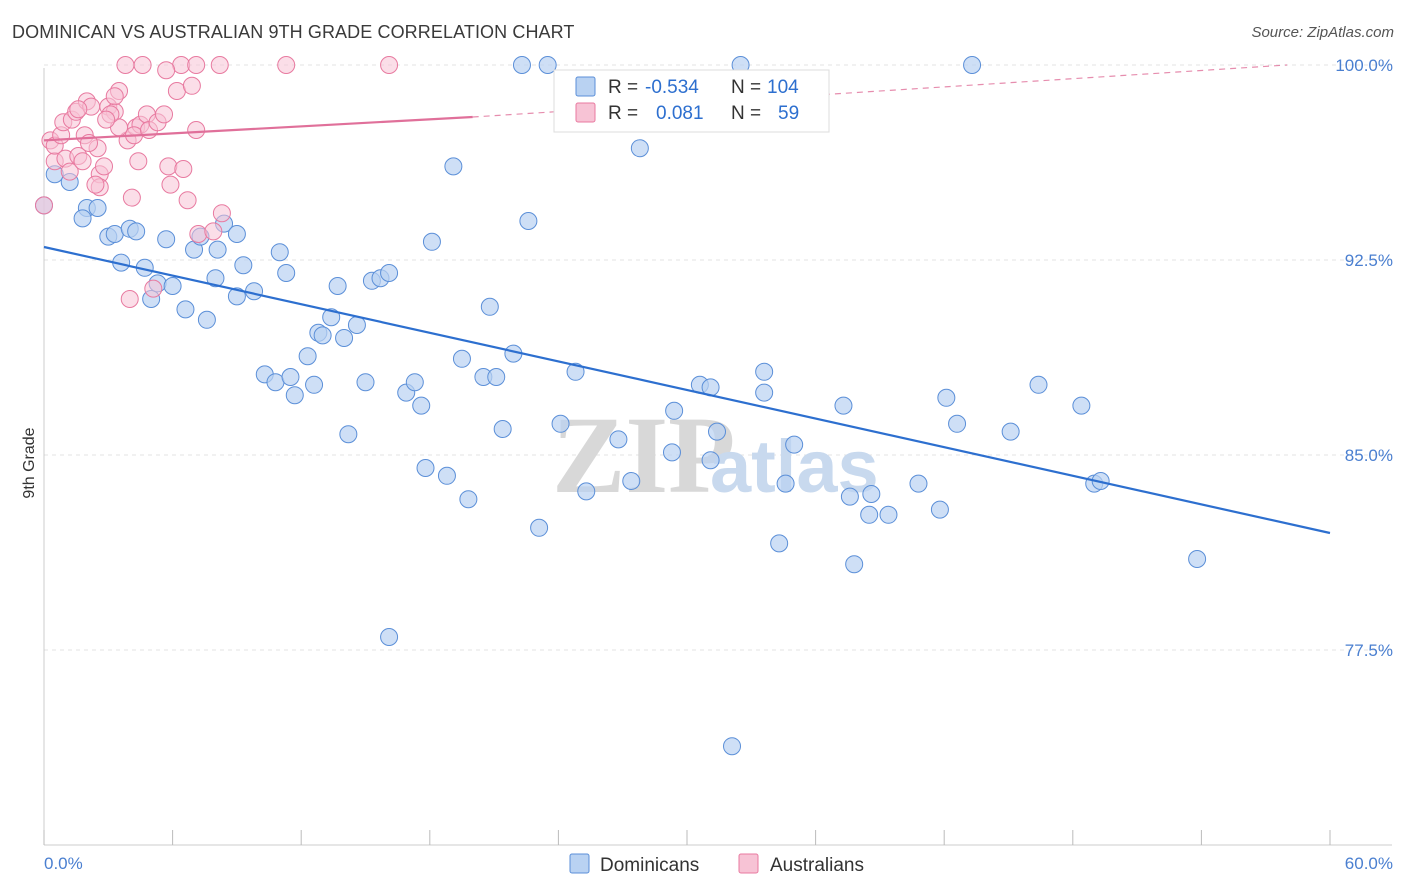  What do you see at coordinates (680, 113) in the screenshot?
I see `legend-r-value-2: 0.081` at bounding box center [680, 113].